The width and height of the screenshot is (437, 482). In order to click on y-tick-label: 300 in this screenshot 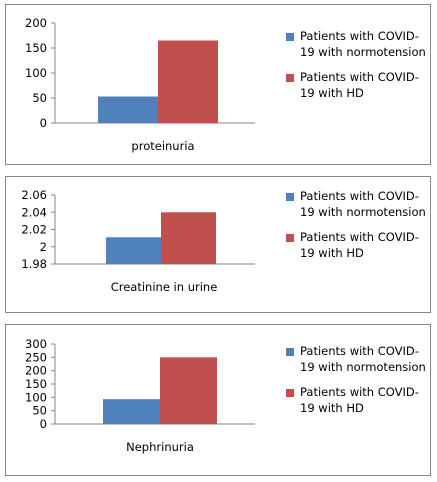, I will do `click(36, 344)`.